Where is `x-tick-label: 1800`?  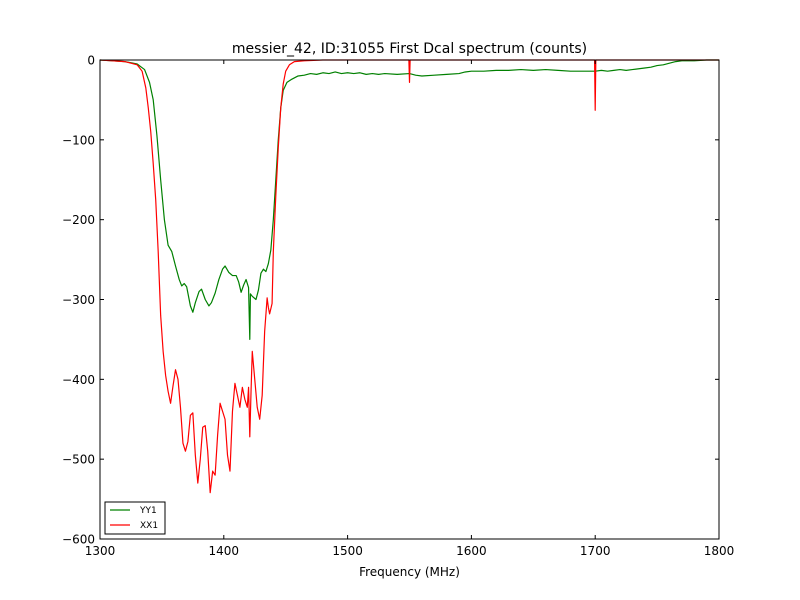
x-tick-label: 1800 is located at coordinates (719, 551).